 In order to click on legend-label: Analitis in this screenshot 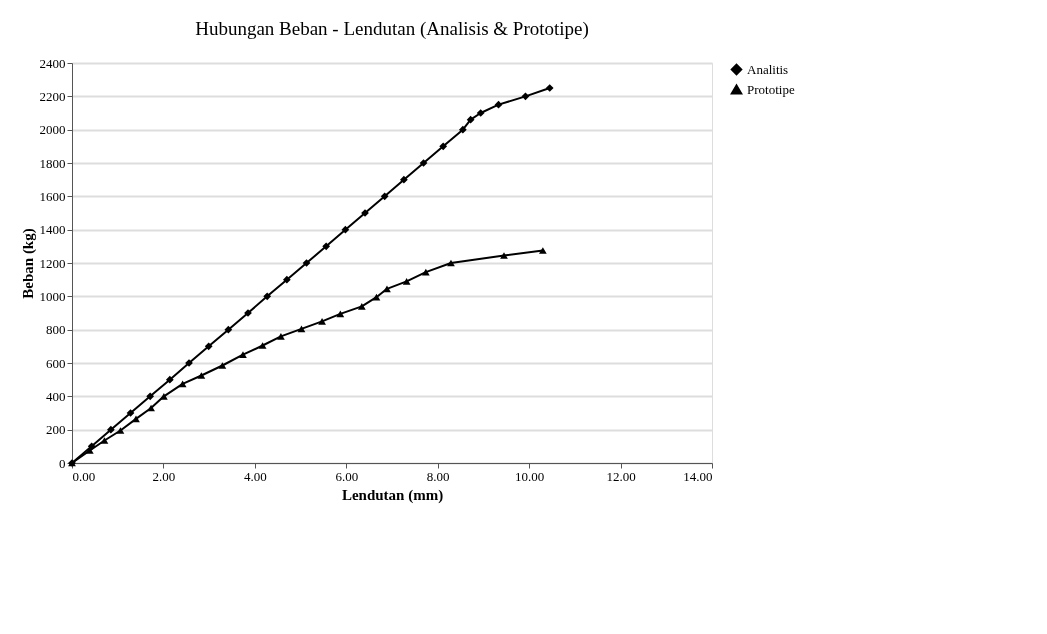, I will do `click(768, 69)`.